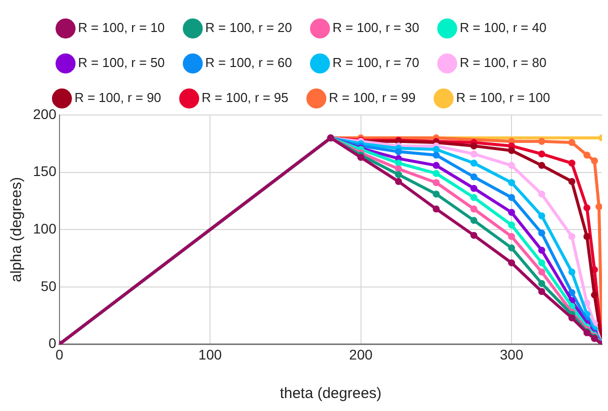 Image resolution: width=608 pixels, height=411 pixels. What do you see at coordinates (52, 343) in the screenshot?
I see `y-tick-label: 0` at bounding box center [52, 343].